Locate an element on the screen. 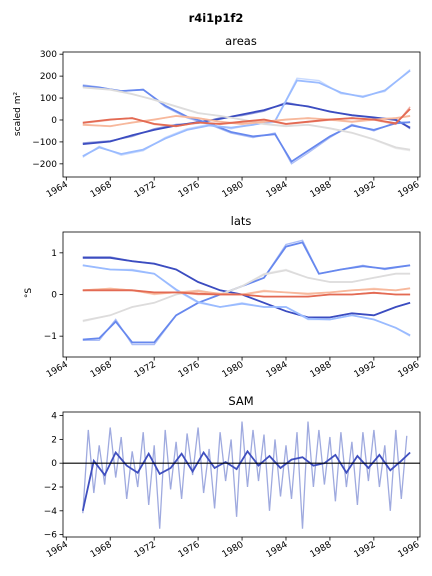 Image resolution: width=432 pixels, height=576 pixels. lats-xtick-label: 1968 is located at coordinates (101, 370).